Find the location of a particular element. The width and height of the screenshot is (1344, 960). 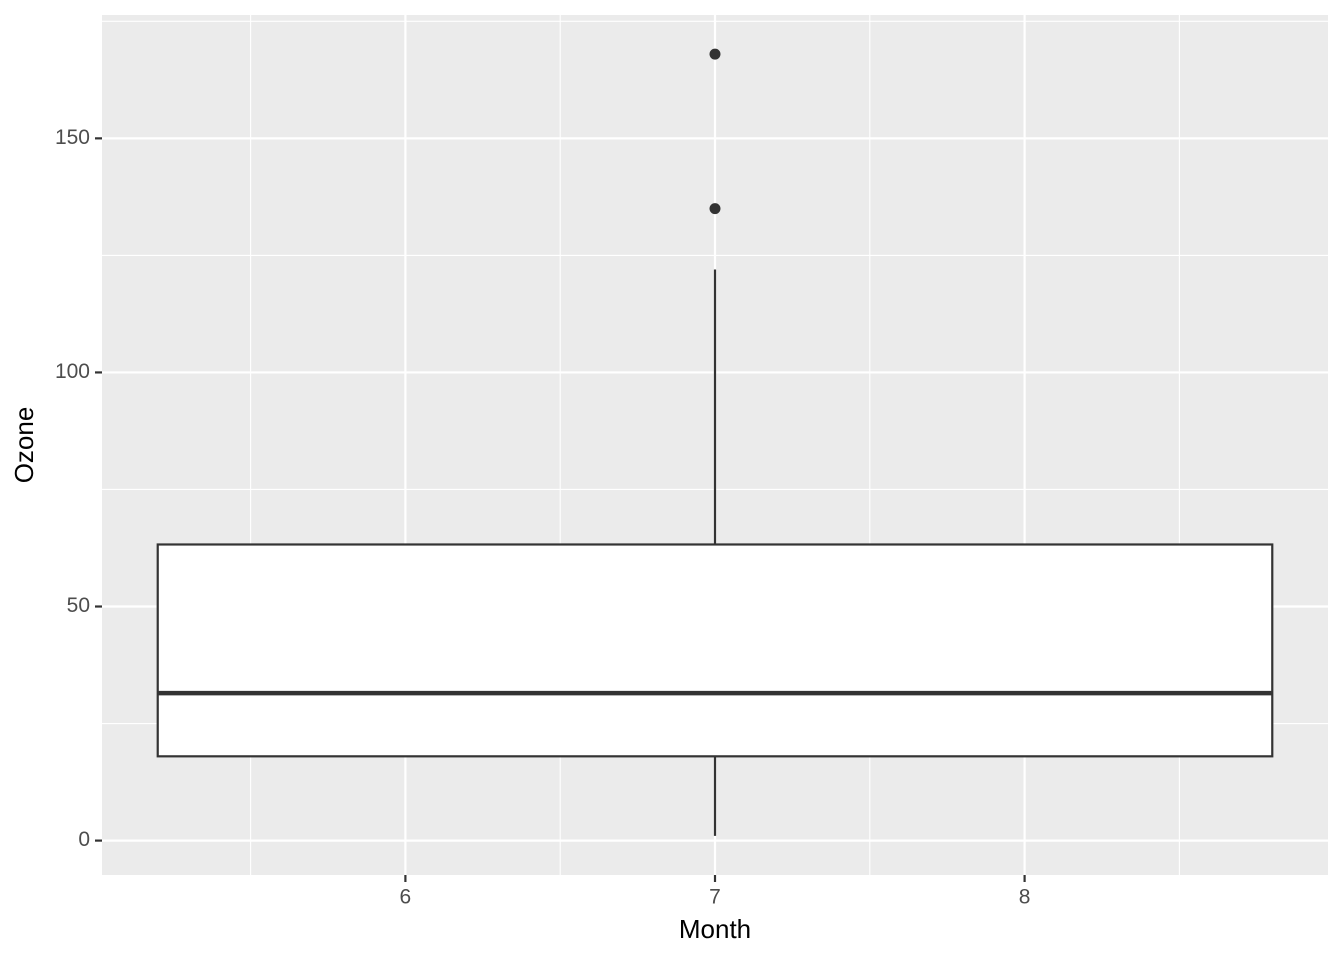

y-tick-label: 100 is located at coordinates (72, 371).